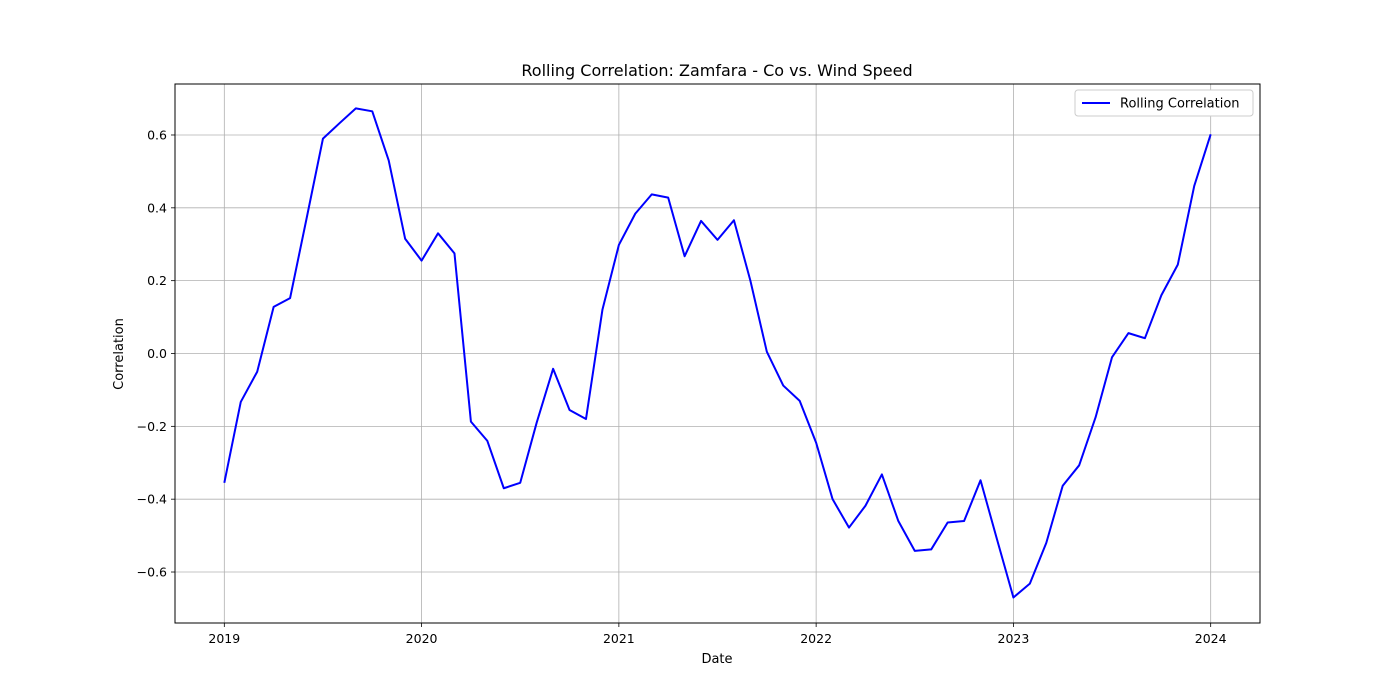  I want to click on y-tick-label: −0.6, so click(152, 572).